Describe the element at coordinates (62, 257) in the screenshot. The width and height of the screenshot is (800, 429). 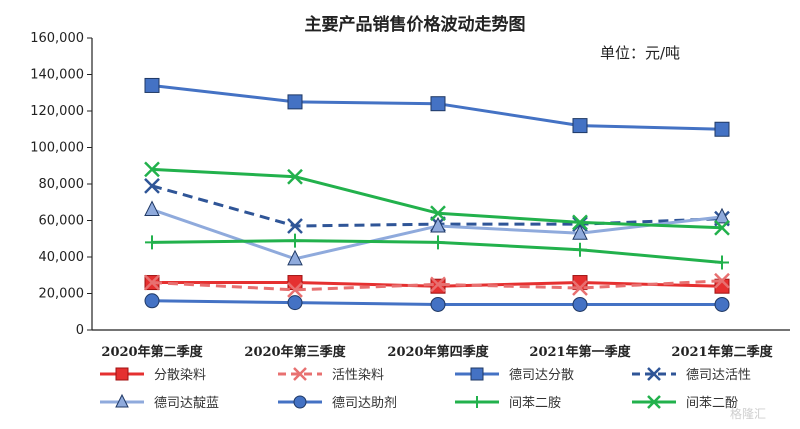
I see `y-tick-label: 40,000` at that location.